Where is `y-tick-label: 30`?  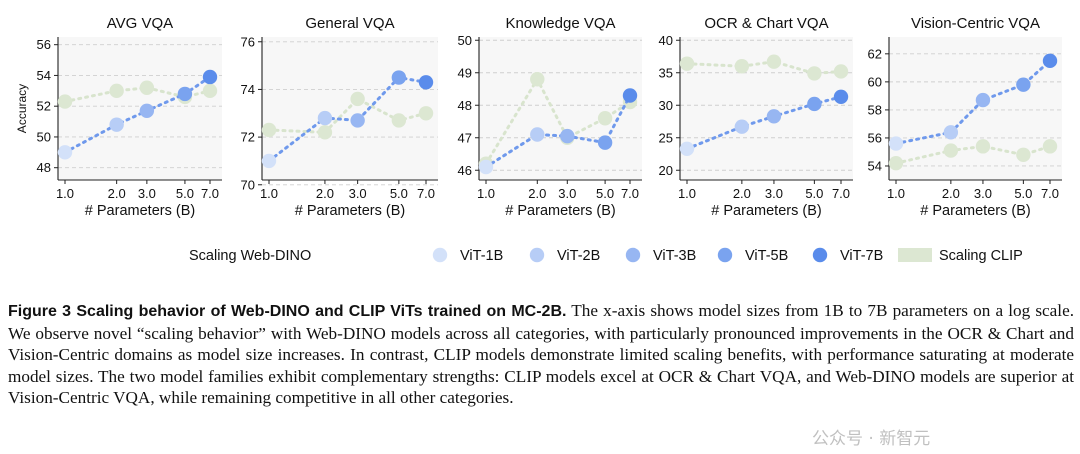
y-tick-label: 30 is located at coordinates (666, 105).